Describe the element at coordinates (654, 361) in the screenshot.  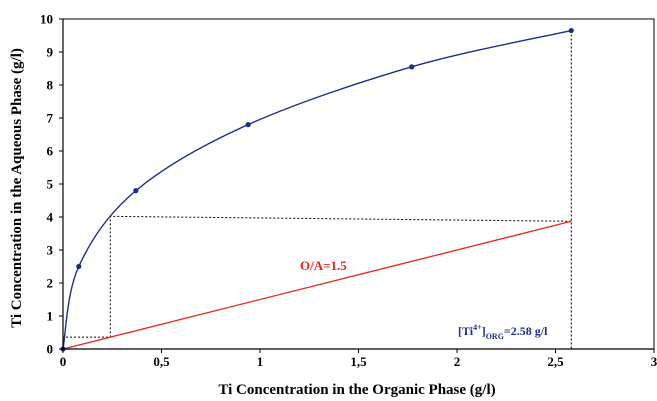
I see `x-tick-label: 3` at that location.